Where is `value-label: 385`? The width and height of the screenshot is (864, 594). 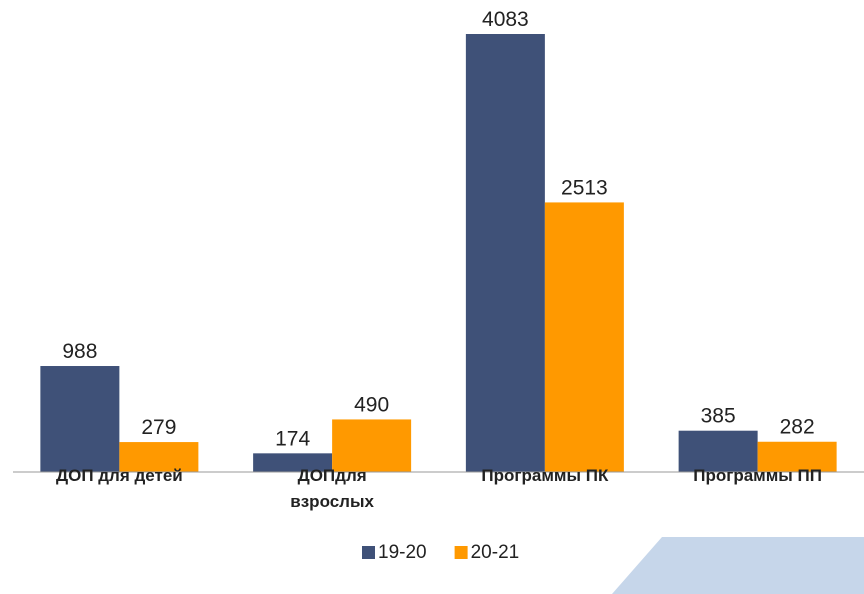
value-label: 385 is located at coordinates (718, 416).